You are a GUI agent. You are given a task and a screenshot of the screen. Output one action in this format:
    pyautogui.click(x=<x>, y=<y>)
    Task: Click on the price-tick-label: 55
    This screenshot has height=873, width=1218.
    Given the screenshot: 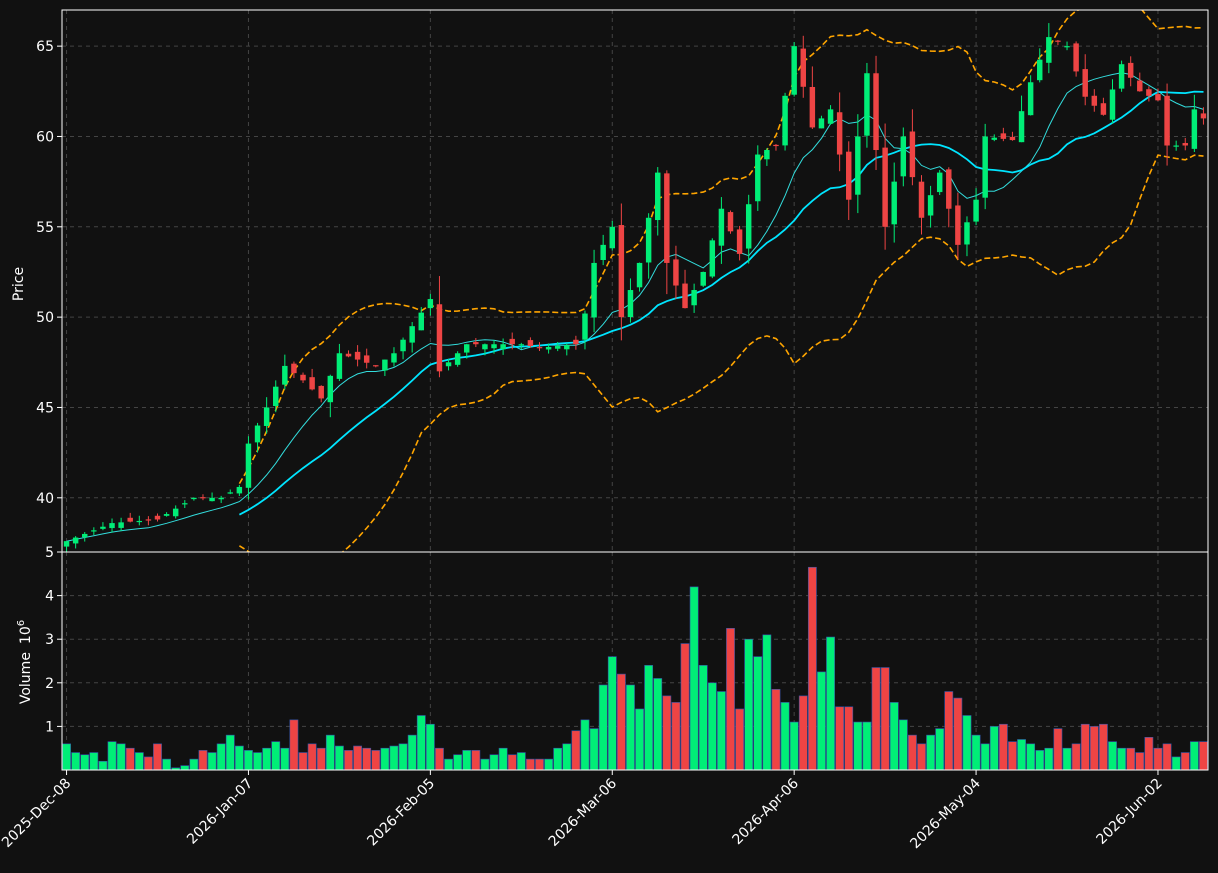 What is the action you would take?
    pyautogui.click(x=45, y=228)
    